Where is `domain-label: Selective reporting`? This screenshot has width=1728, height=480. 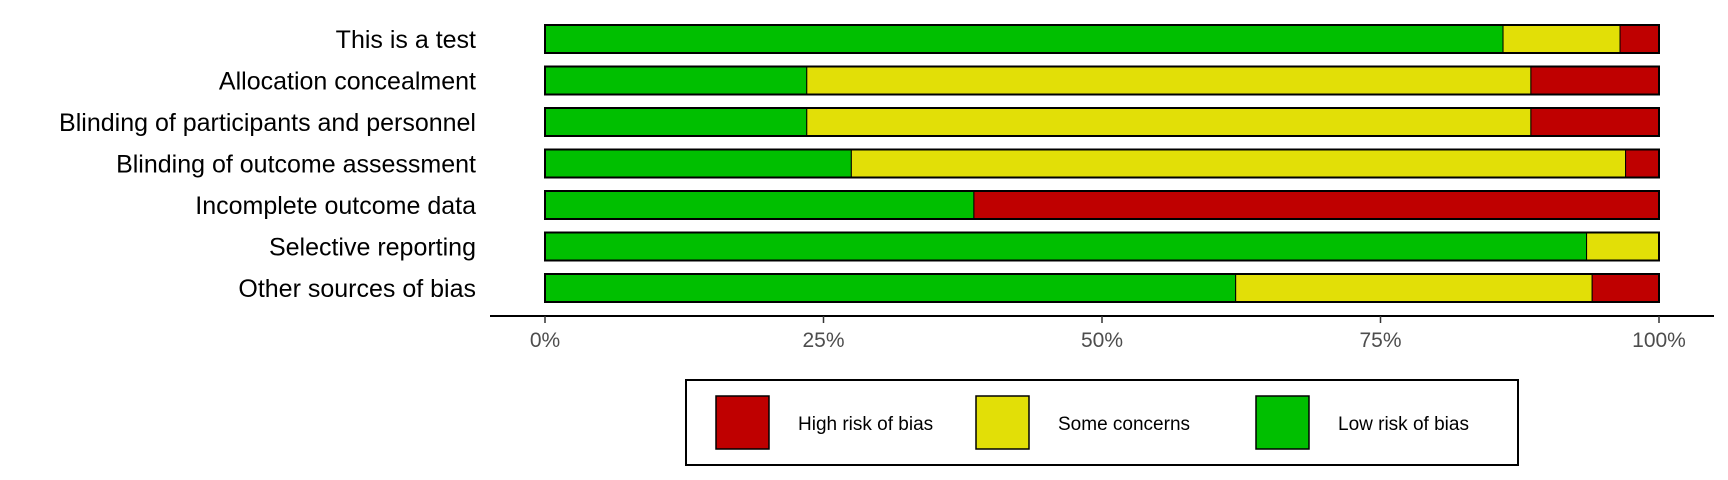 domain-label: Selective reporting is located at coordinates (372, 248).